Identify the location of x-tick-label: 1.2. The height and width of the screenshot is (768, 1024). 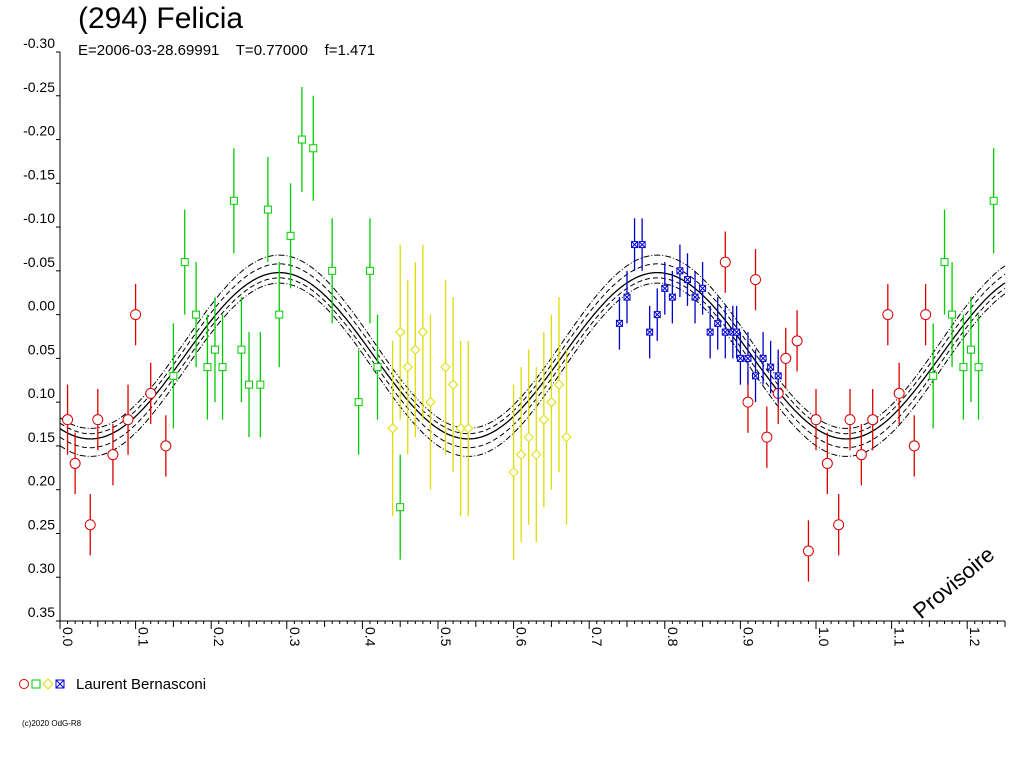
(975, 637).